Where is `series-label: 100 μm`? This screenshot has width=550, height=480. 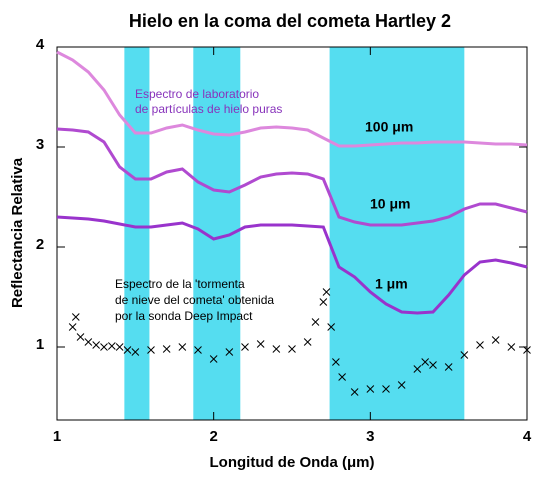 series-label: 100 μm is located at coordinates (389, 127).